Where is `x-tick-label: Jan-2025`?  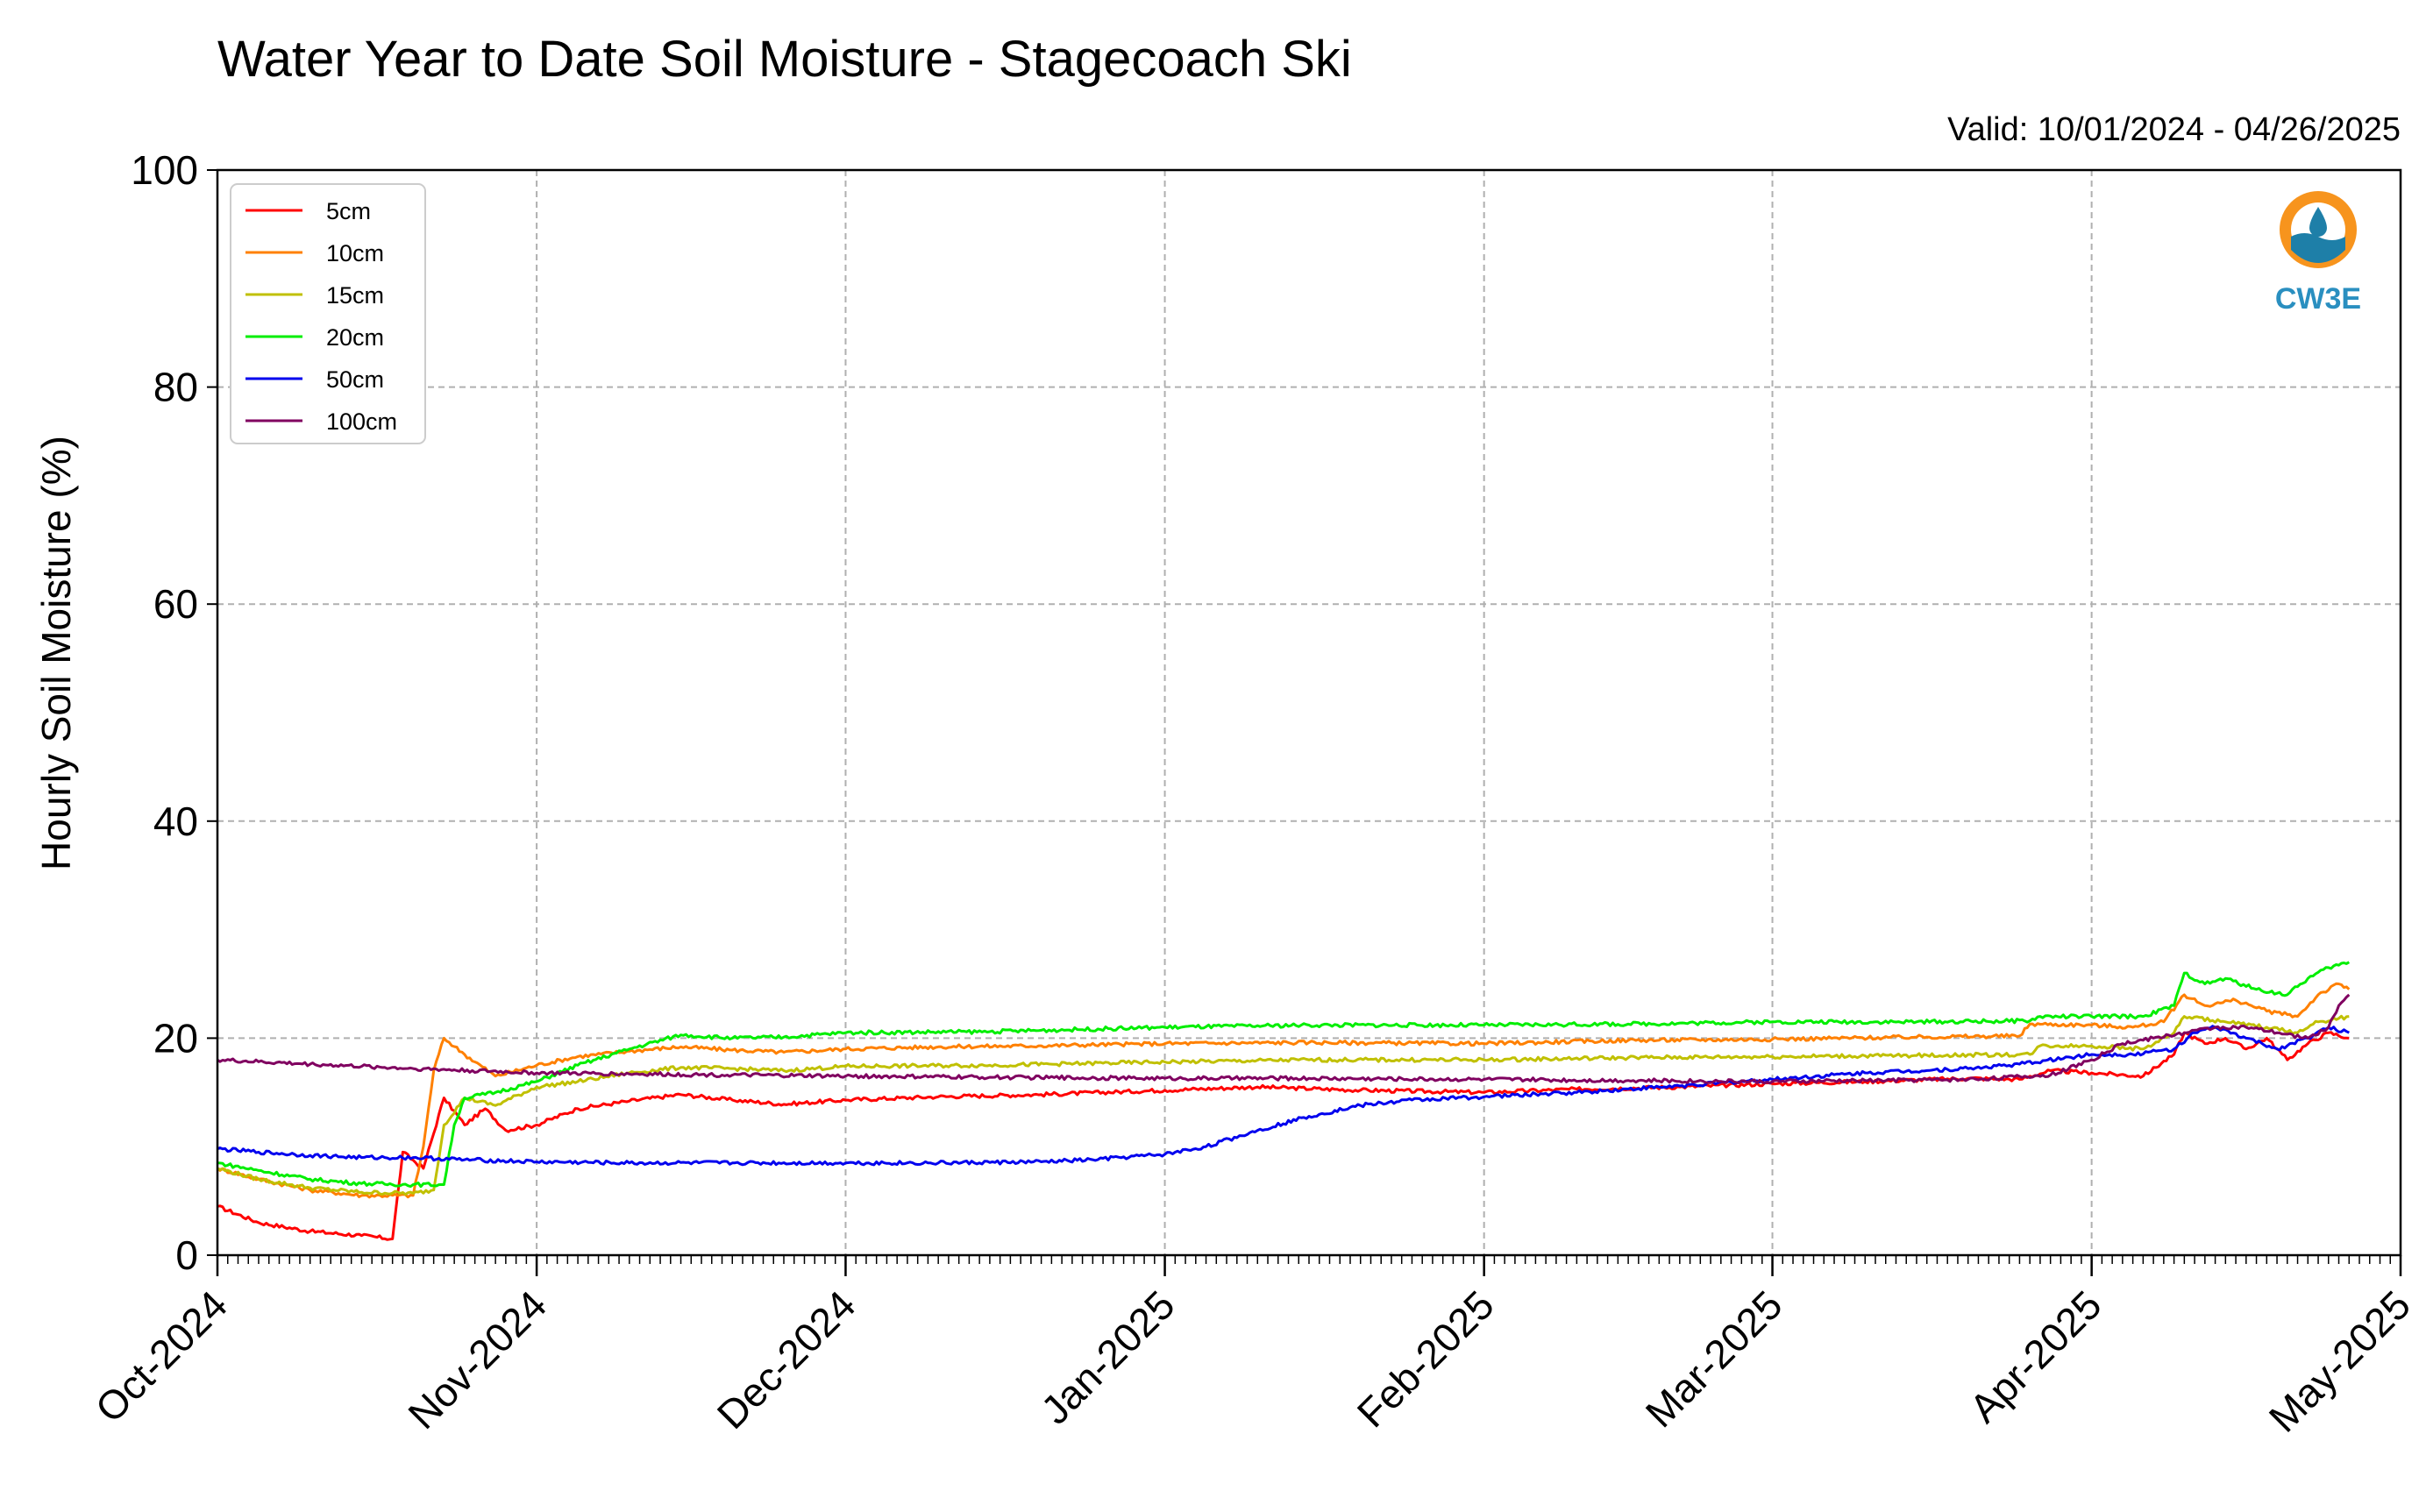
x-tick-label: Jan-2025 is located at coordinates (1107, 1356).